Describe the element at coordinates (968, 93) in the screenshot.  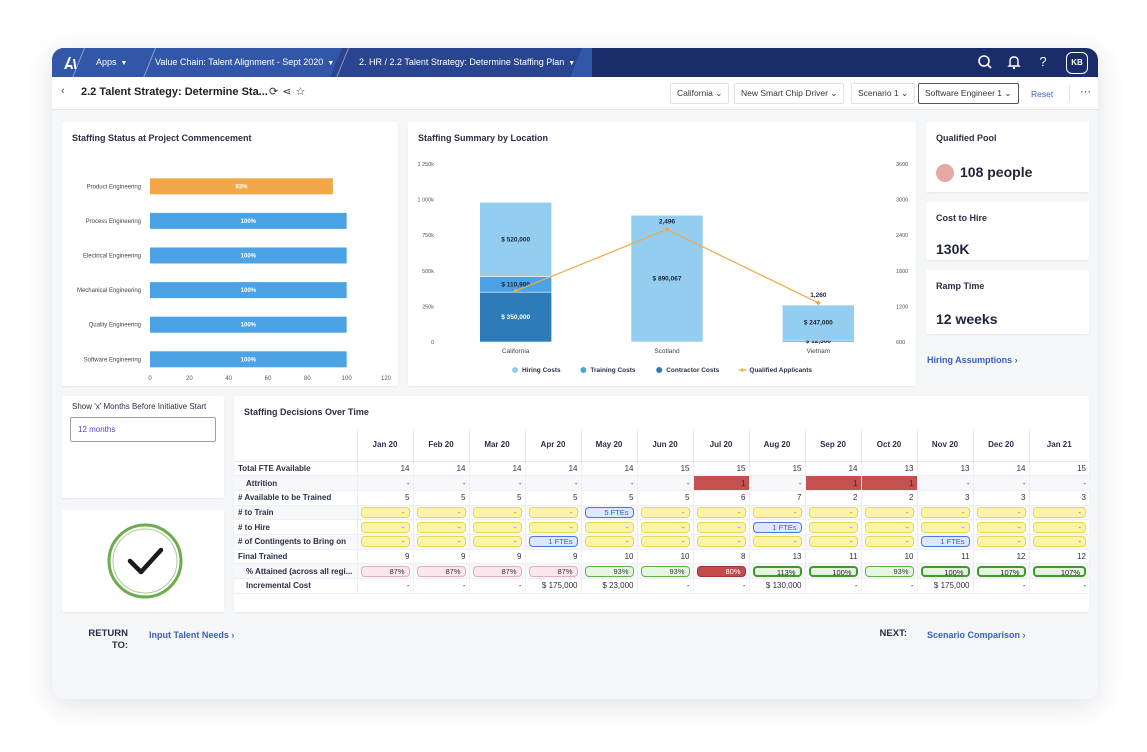
I see `filter-role: Software Engineer 1 ⌄` at that location.